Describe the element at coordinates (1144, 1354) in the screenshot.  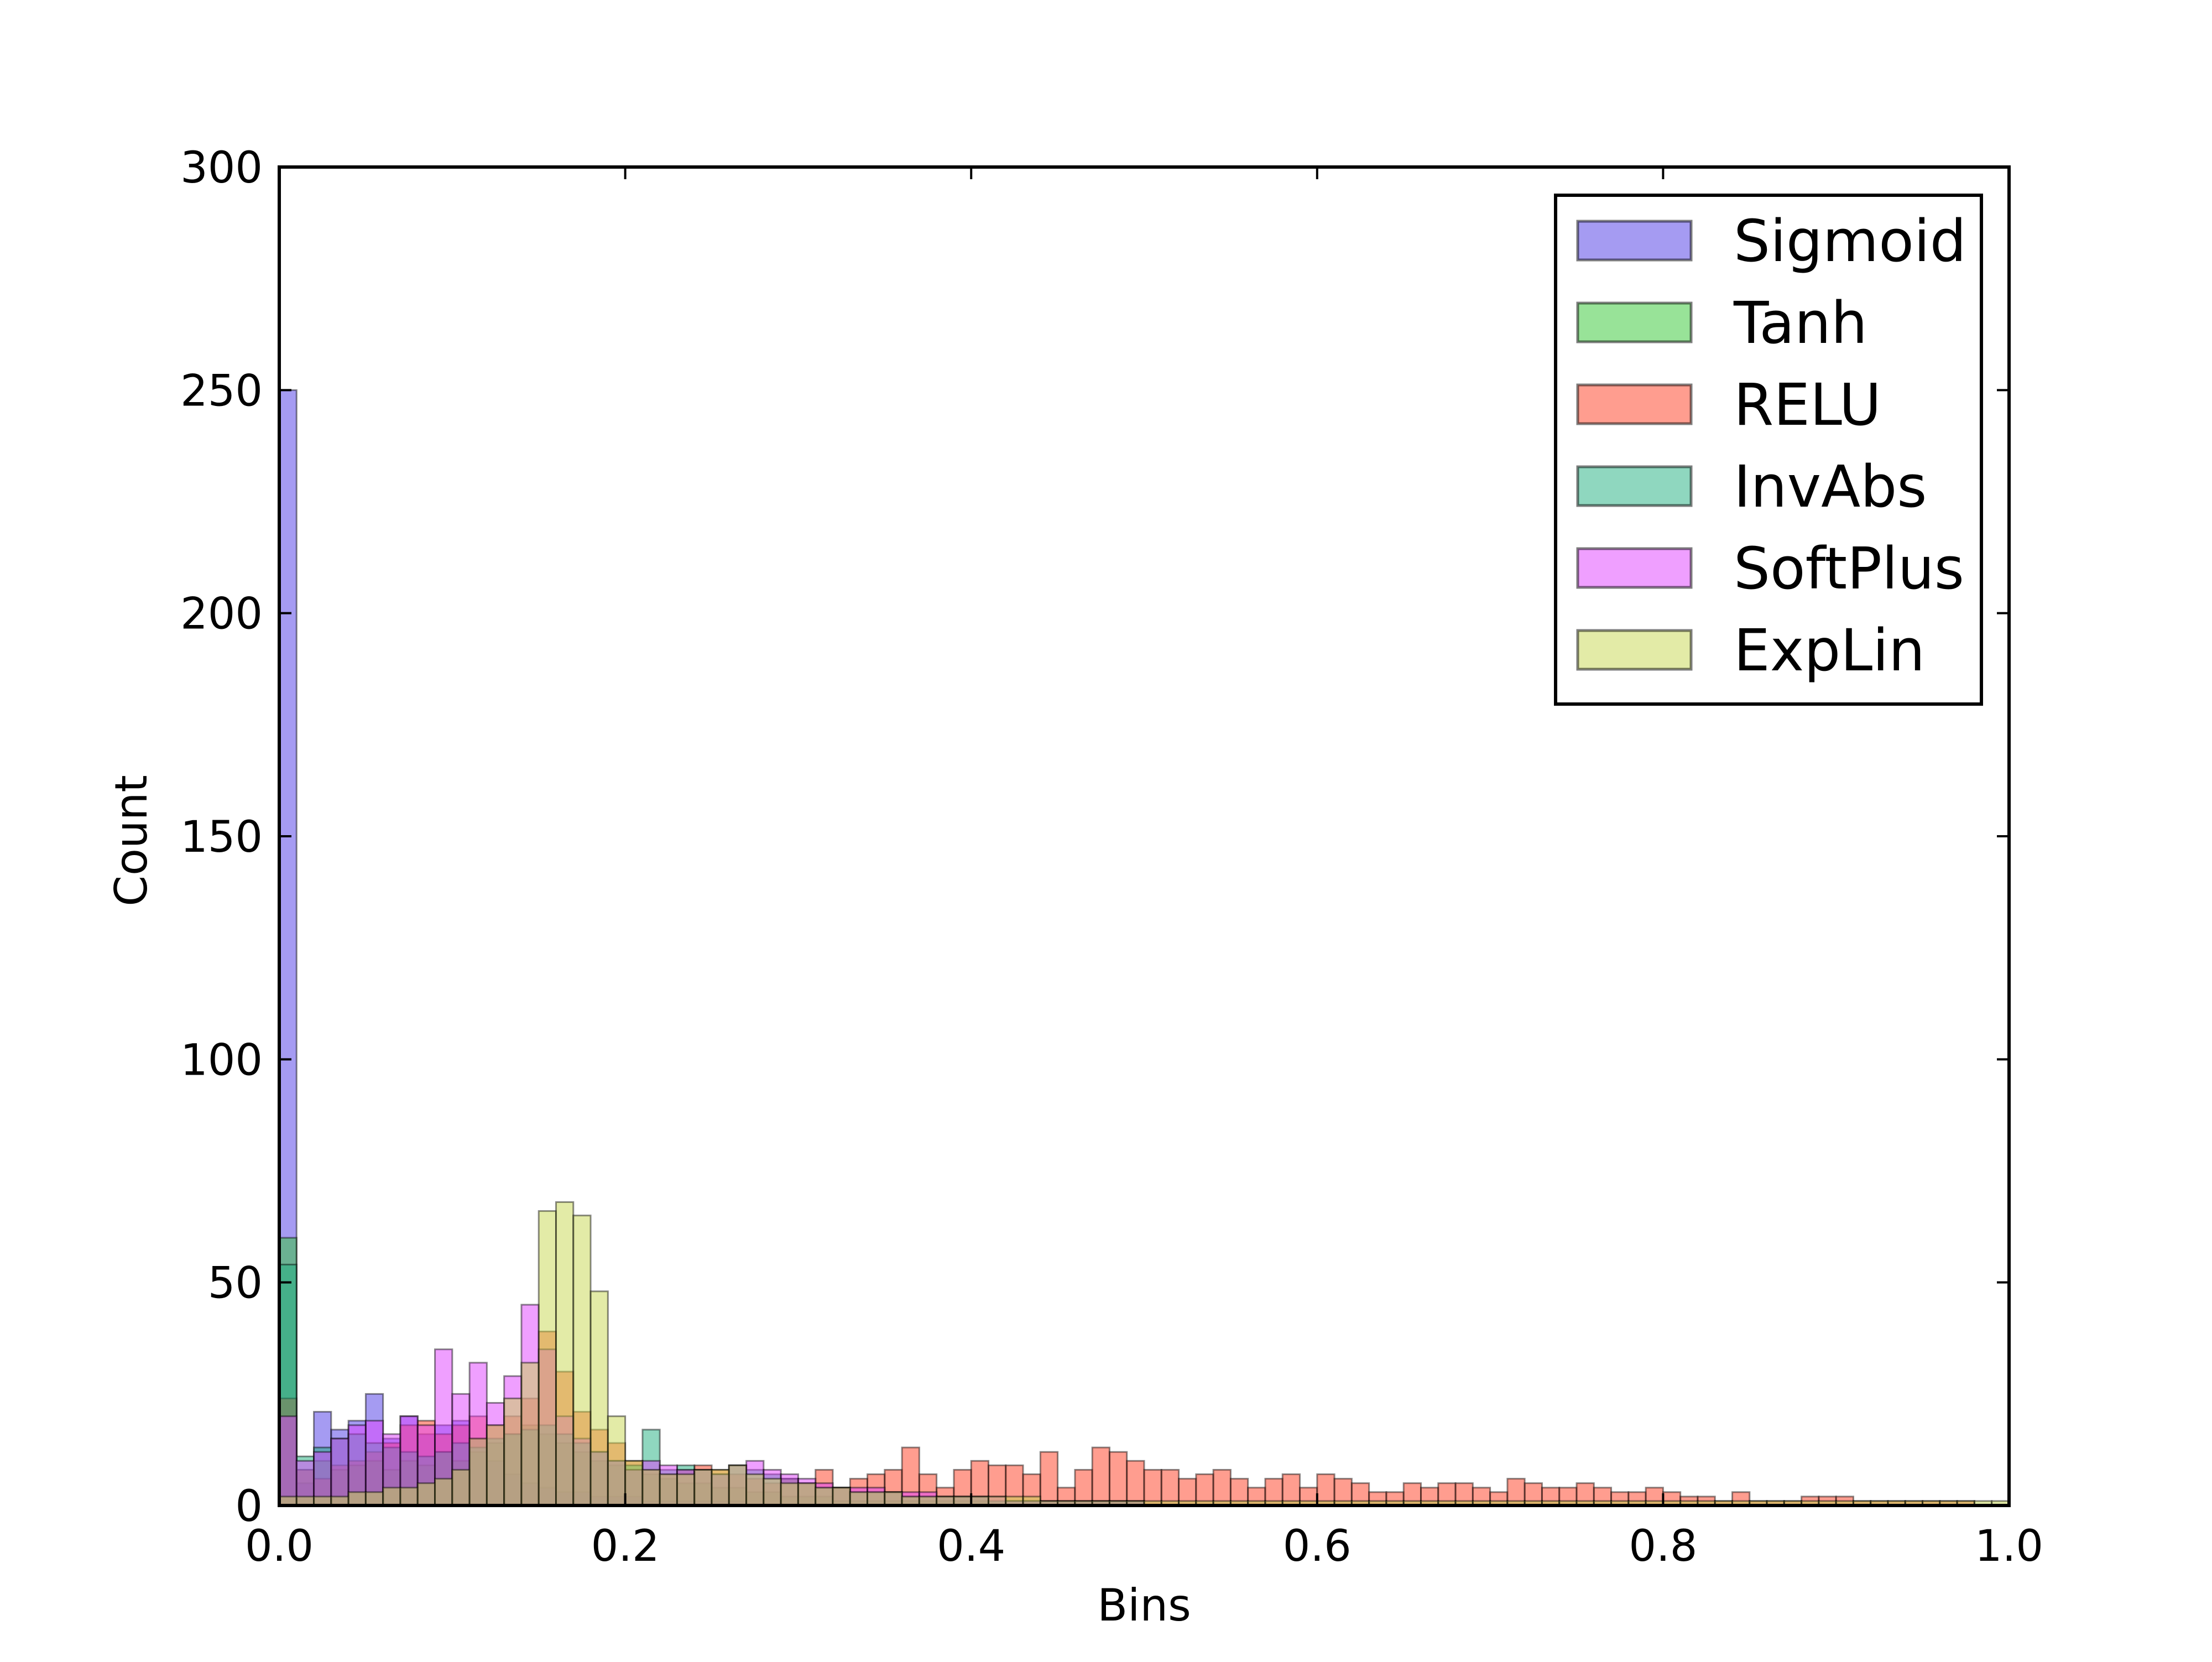
I see `series-explin` at that location.